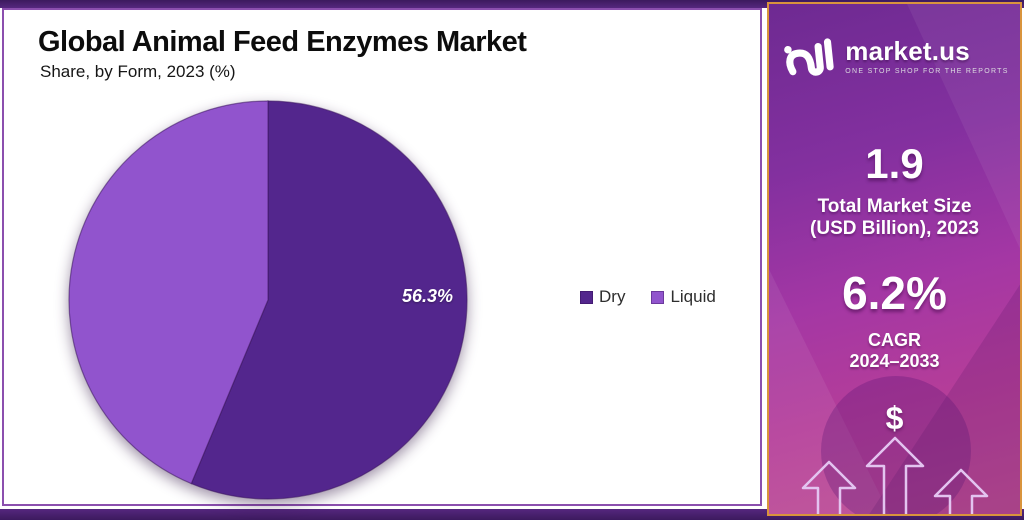 This screenshot has width=1024, height=520. Describe the element at coordinates (907, 51) in the screenshot. I see `brand-name: market.us` at that location.